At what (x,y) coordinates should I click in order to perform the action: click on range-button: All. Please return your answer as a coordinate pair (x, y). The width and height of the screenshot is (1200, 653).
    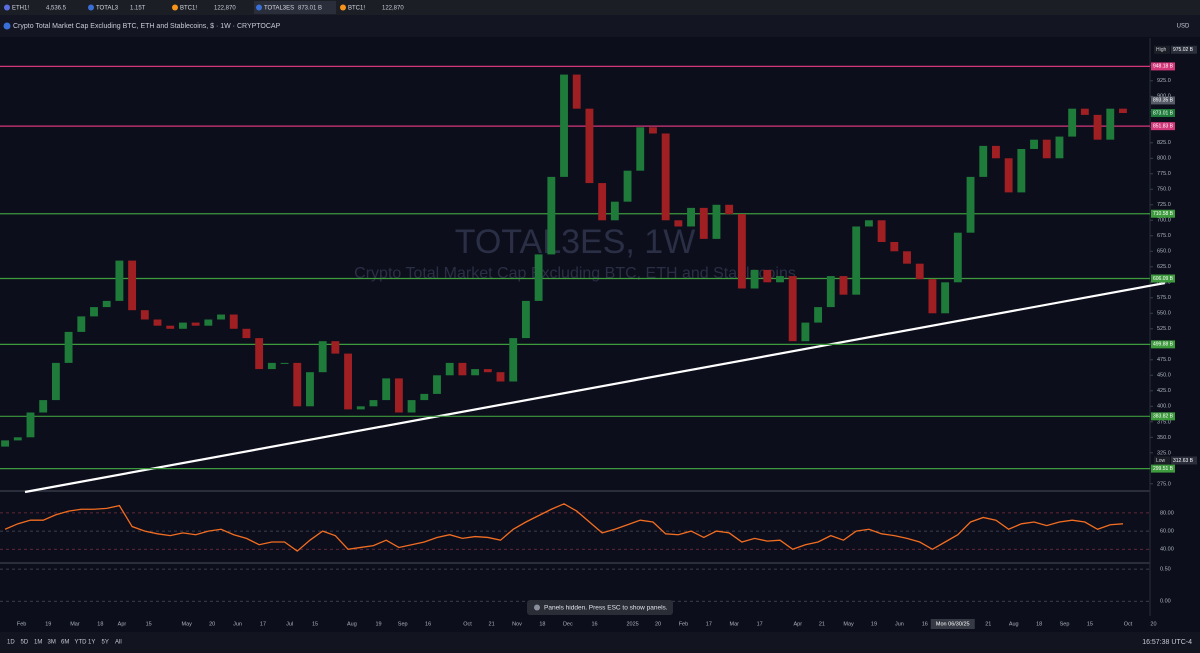
    Looking at the image, I should click on (118, 643).